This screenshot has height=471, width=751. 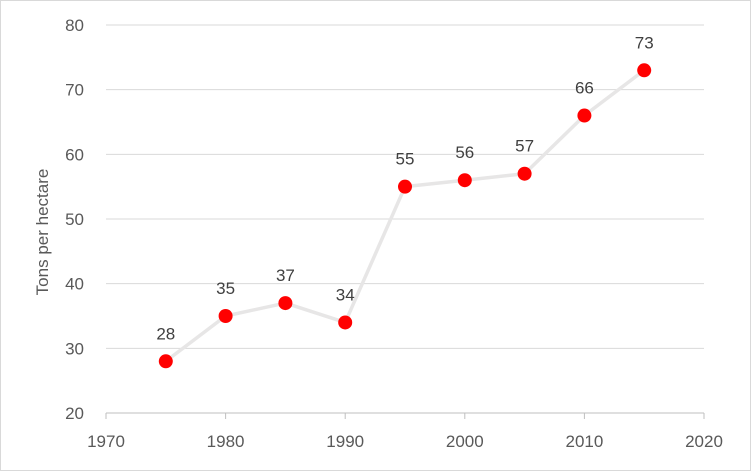 I want to click on x-tick-label: 2010, so click(x=584, y=441).